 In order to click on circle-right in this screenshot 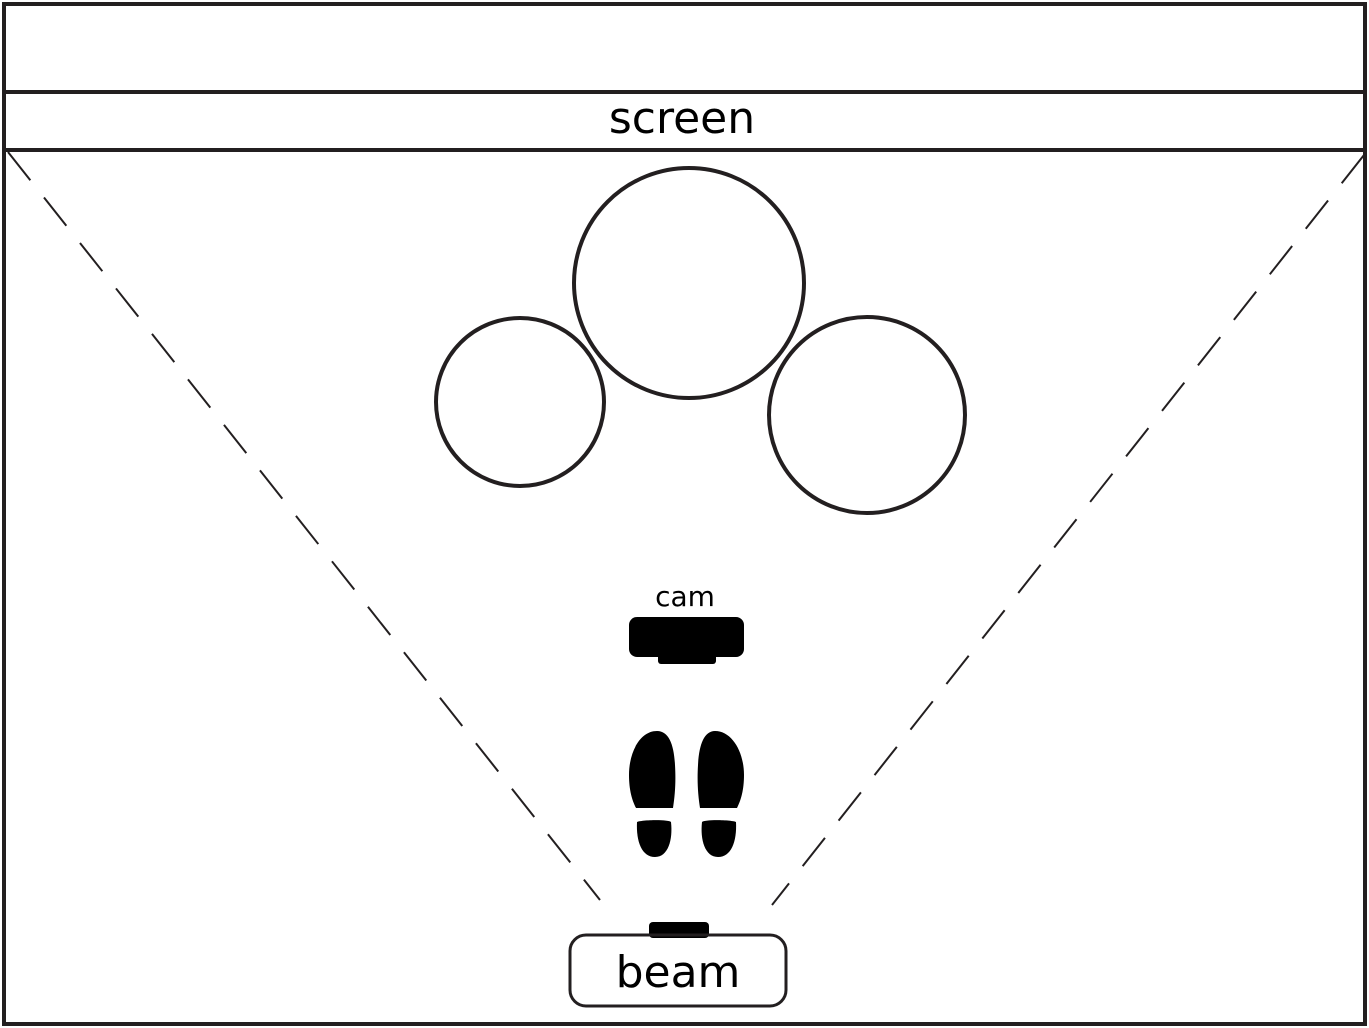, I will do `click(867, 415)`.